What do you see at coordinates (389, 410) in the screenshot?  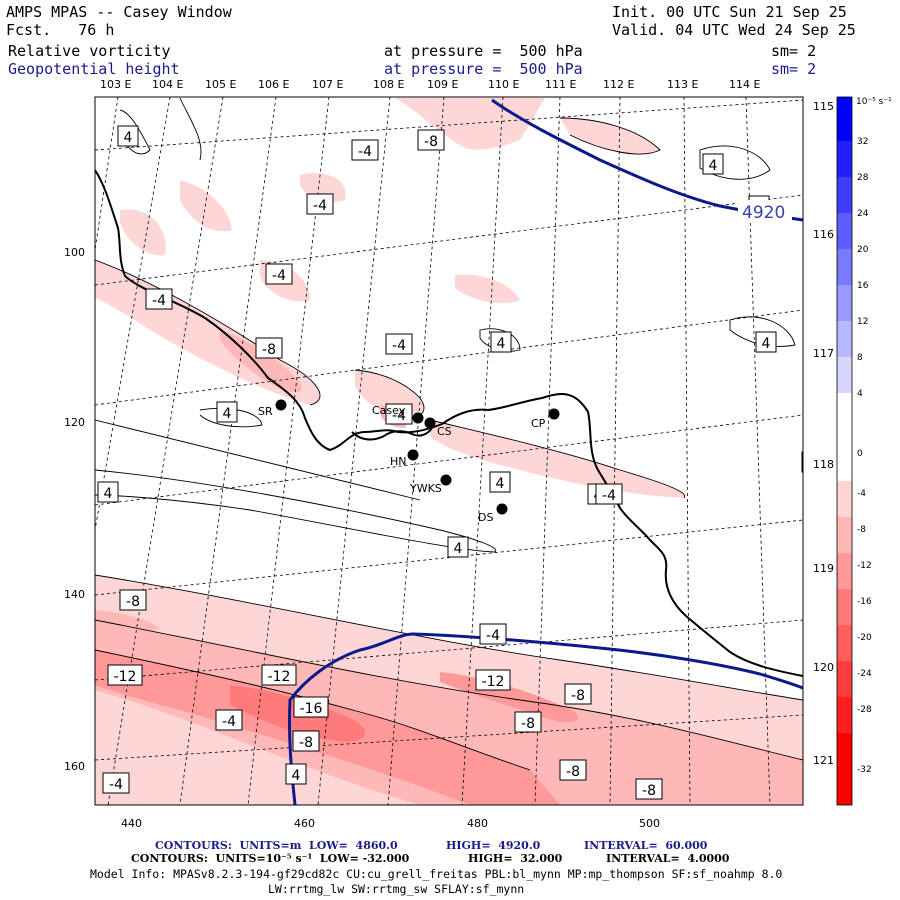 I see `svg-text: Casey` at bounding box center [389, 410].